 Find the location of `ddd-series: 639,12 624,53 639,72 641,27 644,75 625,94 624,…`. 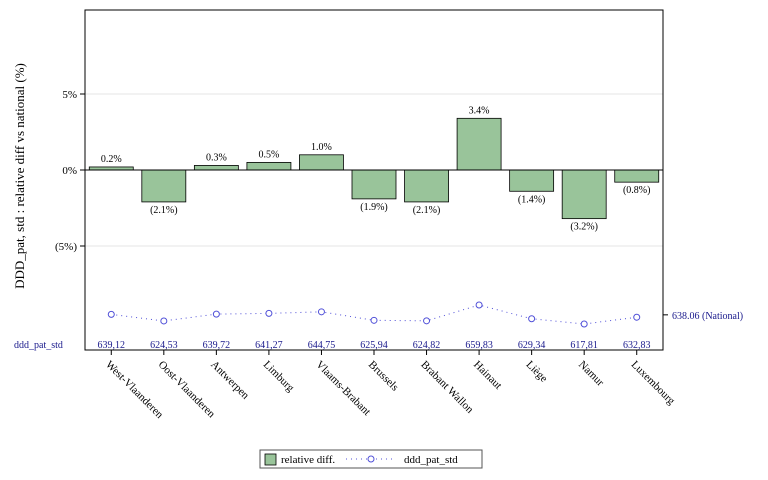

ddd-series: 639,12 624,53 639,72 641,27 644,75 625,94 624,… is located at coordinates (374, 326).